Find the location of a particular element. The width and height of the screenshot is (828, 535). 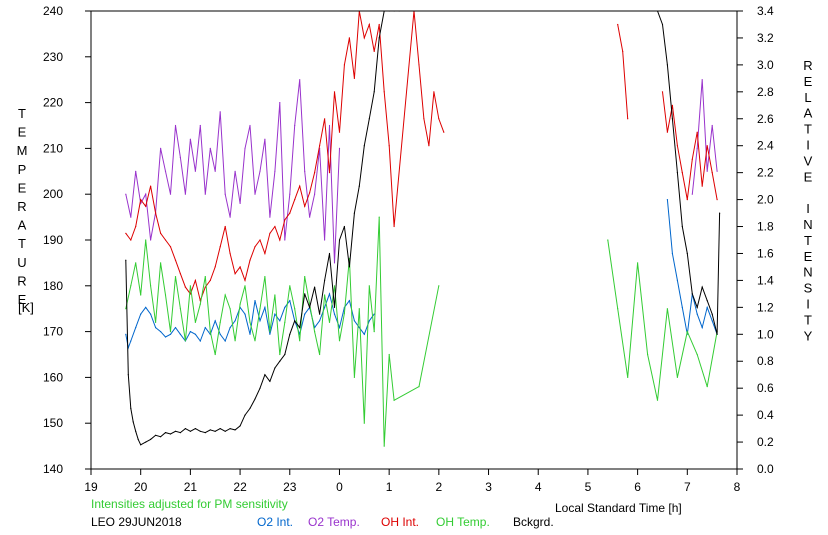

left-axis-title-letter: E is located at coordinates (22, 187).